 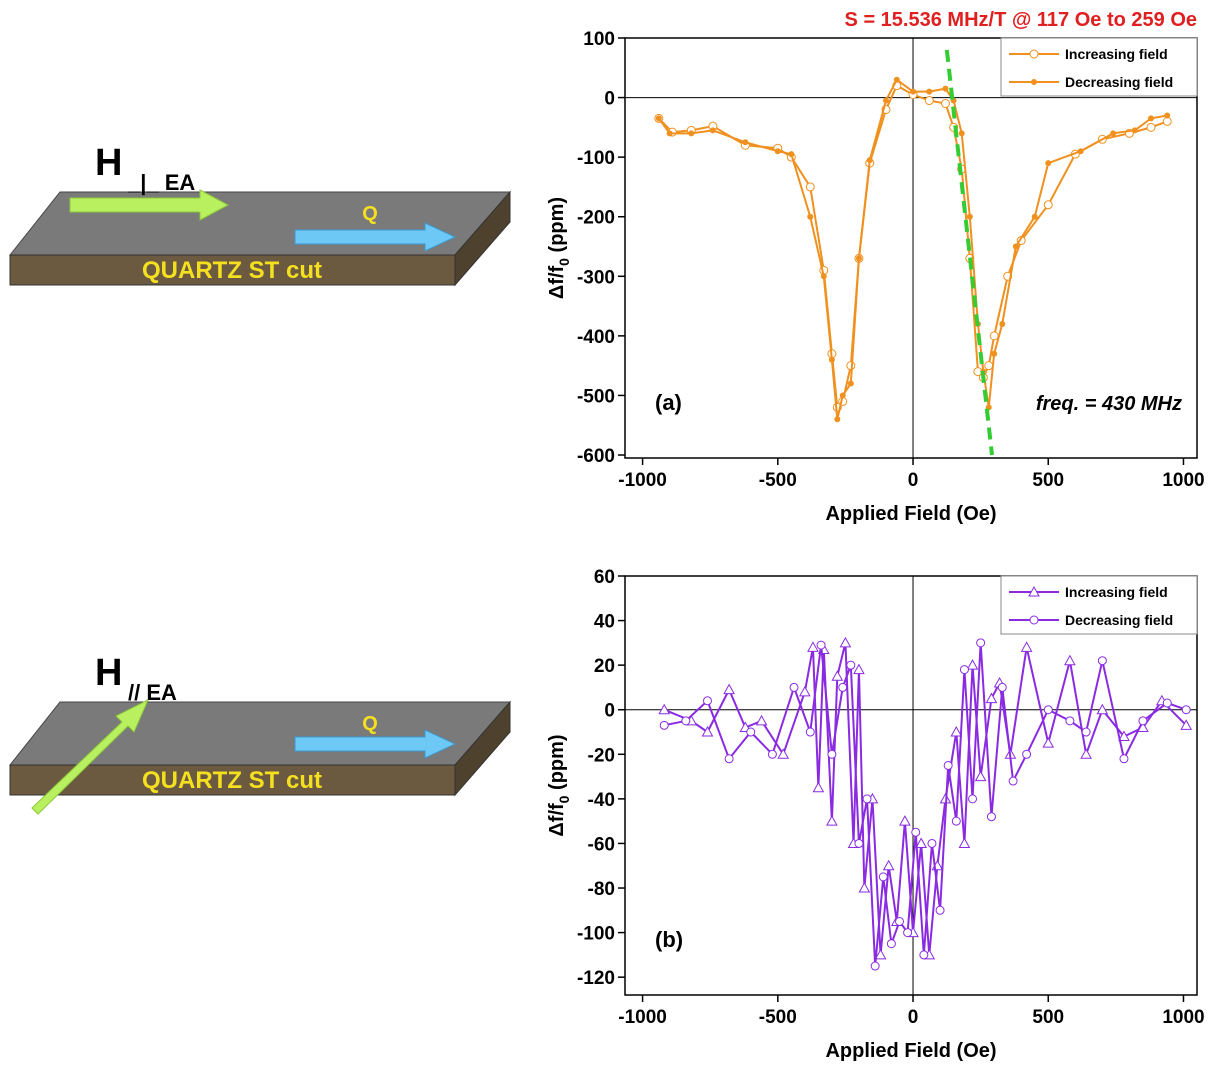 I want to click on diagram-a, so click(x=260, y=238).